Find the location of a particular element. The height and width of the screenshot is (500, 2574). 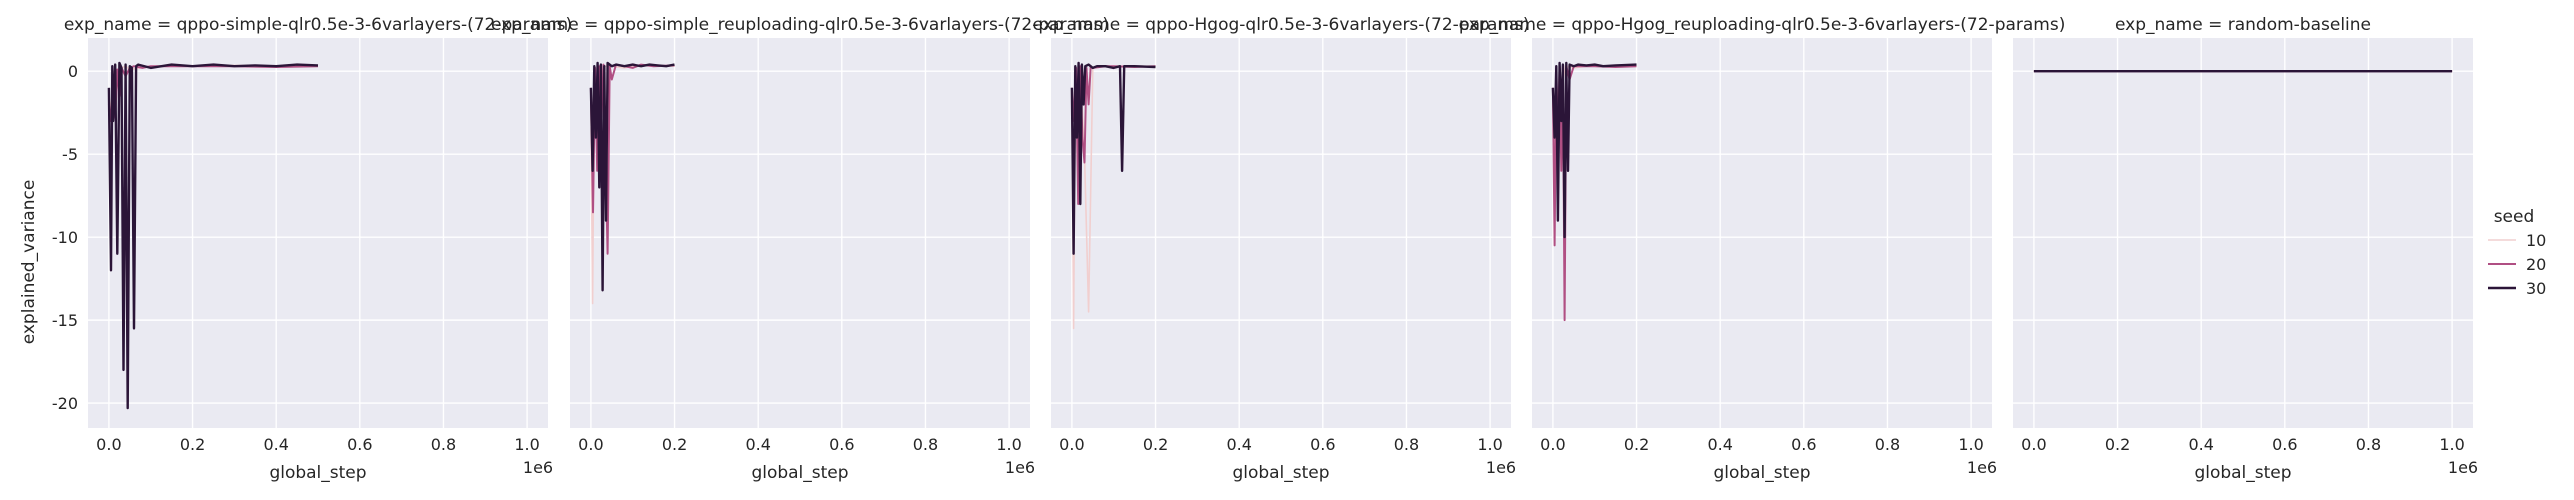

legend-title: seed is located at coordinates (2514, 217).